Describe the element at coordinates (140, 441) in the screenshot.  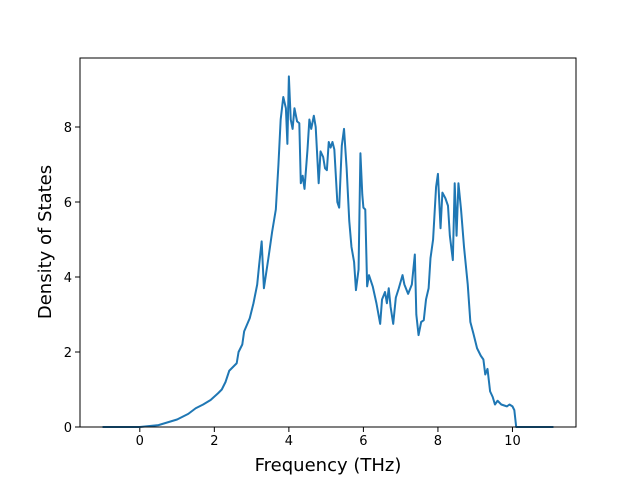
I see `x-tick-label: 0` at that location.